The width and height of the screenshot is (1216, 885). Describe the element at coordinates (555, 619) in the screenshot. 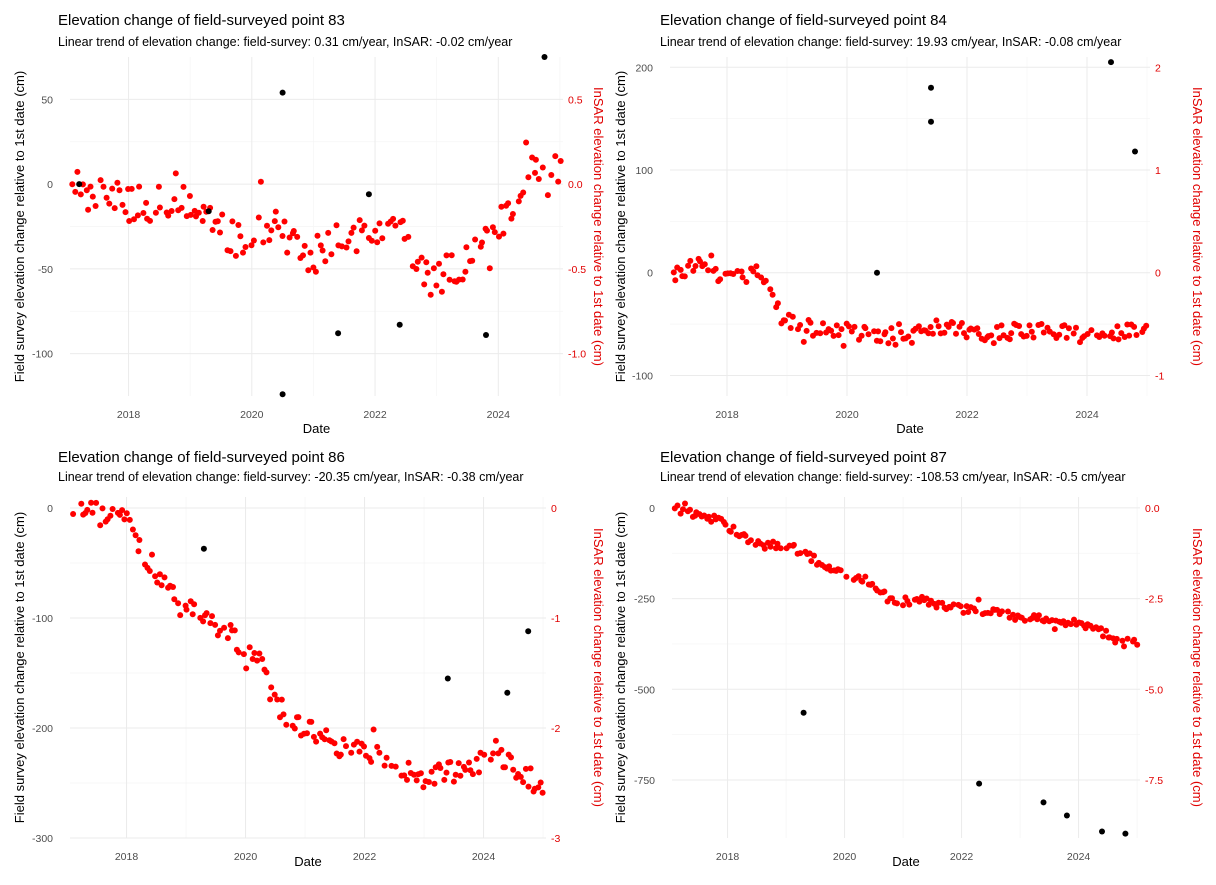

I see `y2-tick-label: -1` at that location.